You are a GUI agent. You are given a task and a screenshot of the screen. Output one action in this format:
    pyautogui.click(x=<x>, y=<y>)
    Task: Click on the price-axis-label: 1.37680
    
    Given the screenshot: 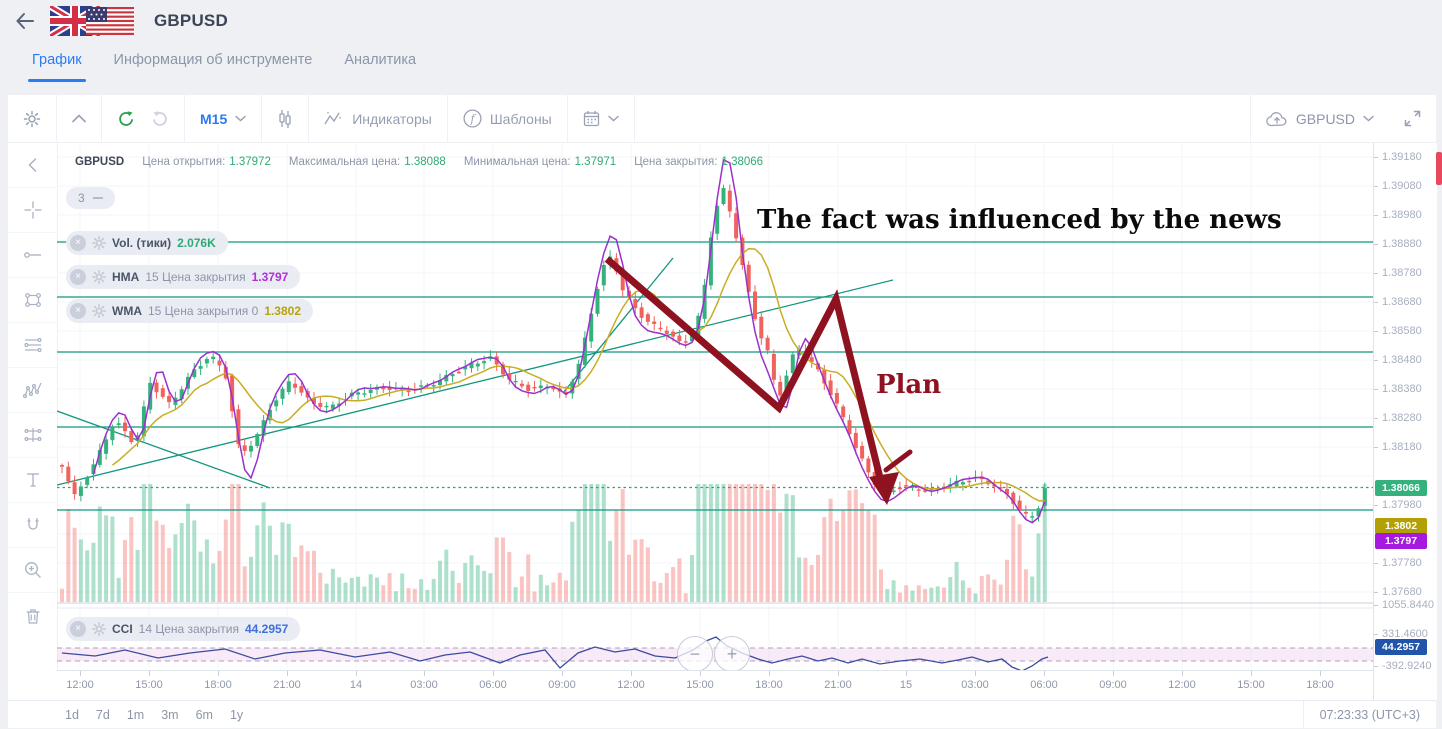 What is the action you would take?
    pyautogui.click(x=1402, y=592)
    